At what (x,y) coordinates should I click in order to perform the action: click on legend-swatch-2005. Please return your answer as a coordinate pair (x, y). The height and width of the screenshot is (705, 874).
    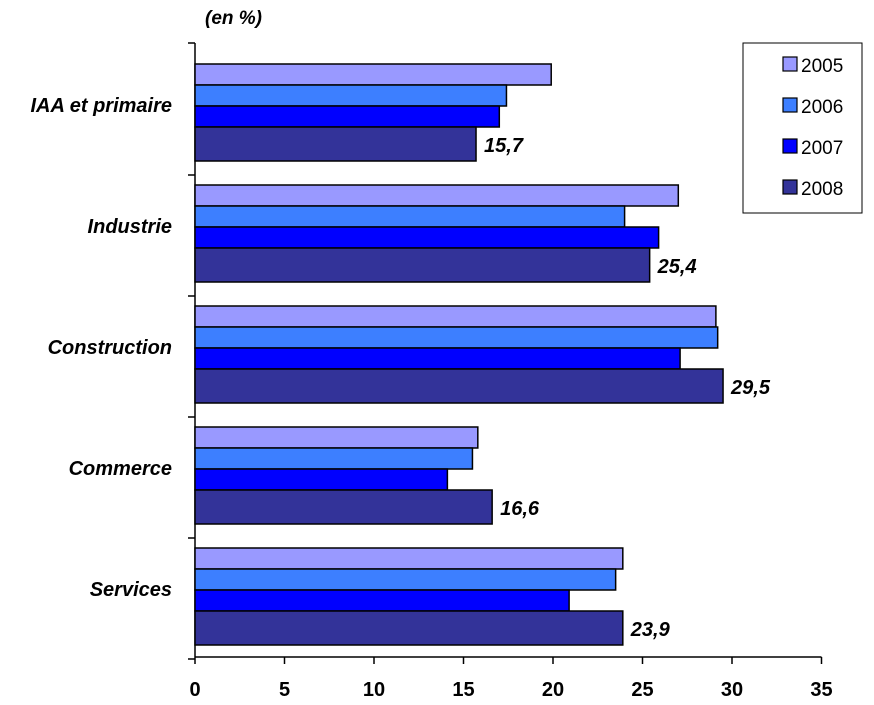
    Looking at the image, I should click on (790, 64).